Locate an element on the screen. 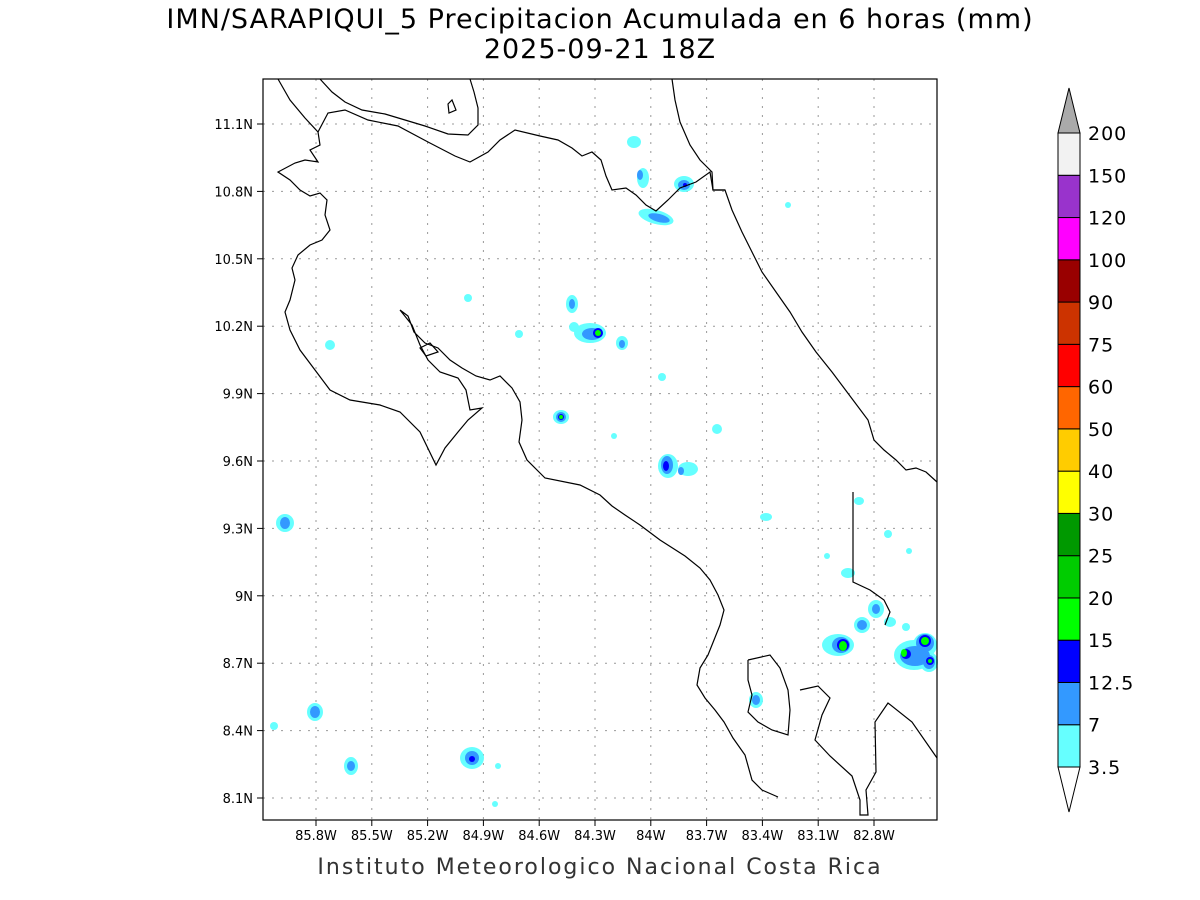 The width and height of the screenshot is (1200, 900). lon-tick-label: 83.1W is located at coordinates (818, 836).